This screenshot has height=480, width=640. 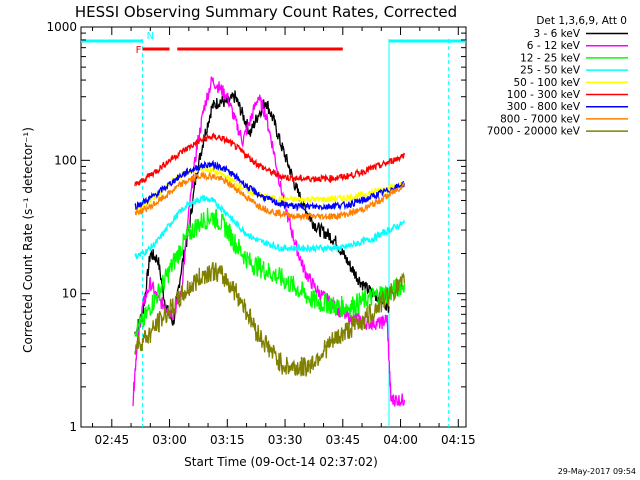 What do you see at coordinates (534, 132) in the screenshot?
I see `legend-label-8: 7000 - 20000 keV` at bounding box center [534, 132].